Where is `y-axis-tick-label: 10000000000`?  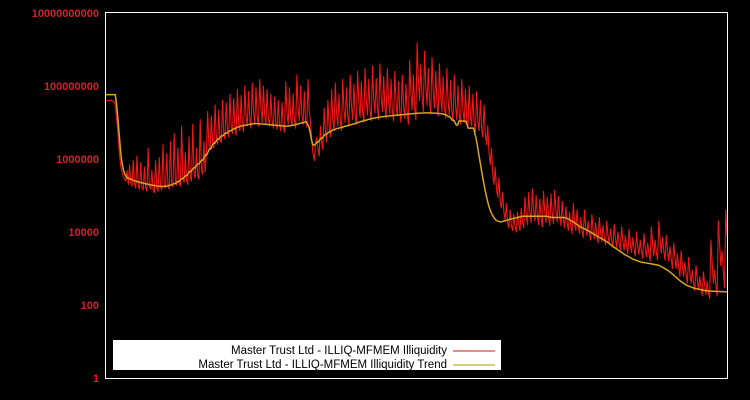
y-axis-tick-label: 10000000000 is located at coordinates (65, 14).